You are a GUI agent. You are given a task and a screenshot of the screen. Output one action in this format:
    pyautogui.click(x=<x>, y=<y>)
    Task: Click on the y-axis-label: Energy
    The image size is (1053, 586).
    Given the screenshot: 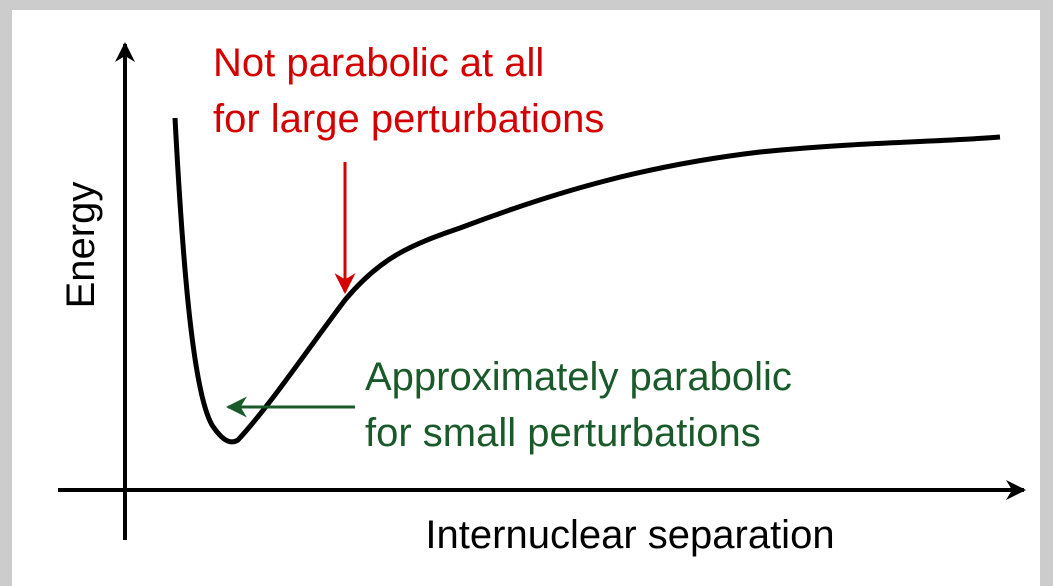 What is the action you would take?
    pyautogui.click(x=81, y=245)
    